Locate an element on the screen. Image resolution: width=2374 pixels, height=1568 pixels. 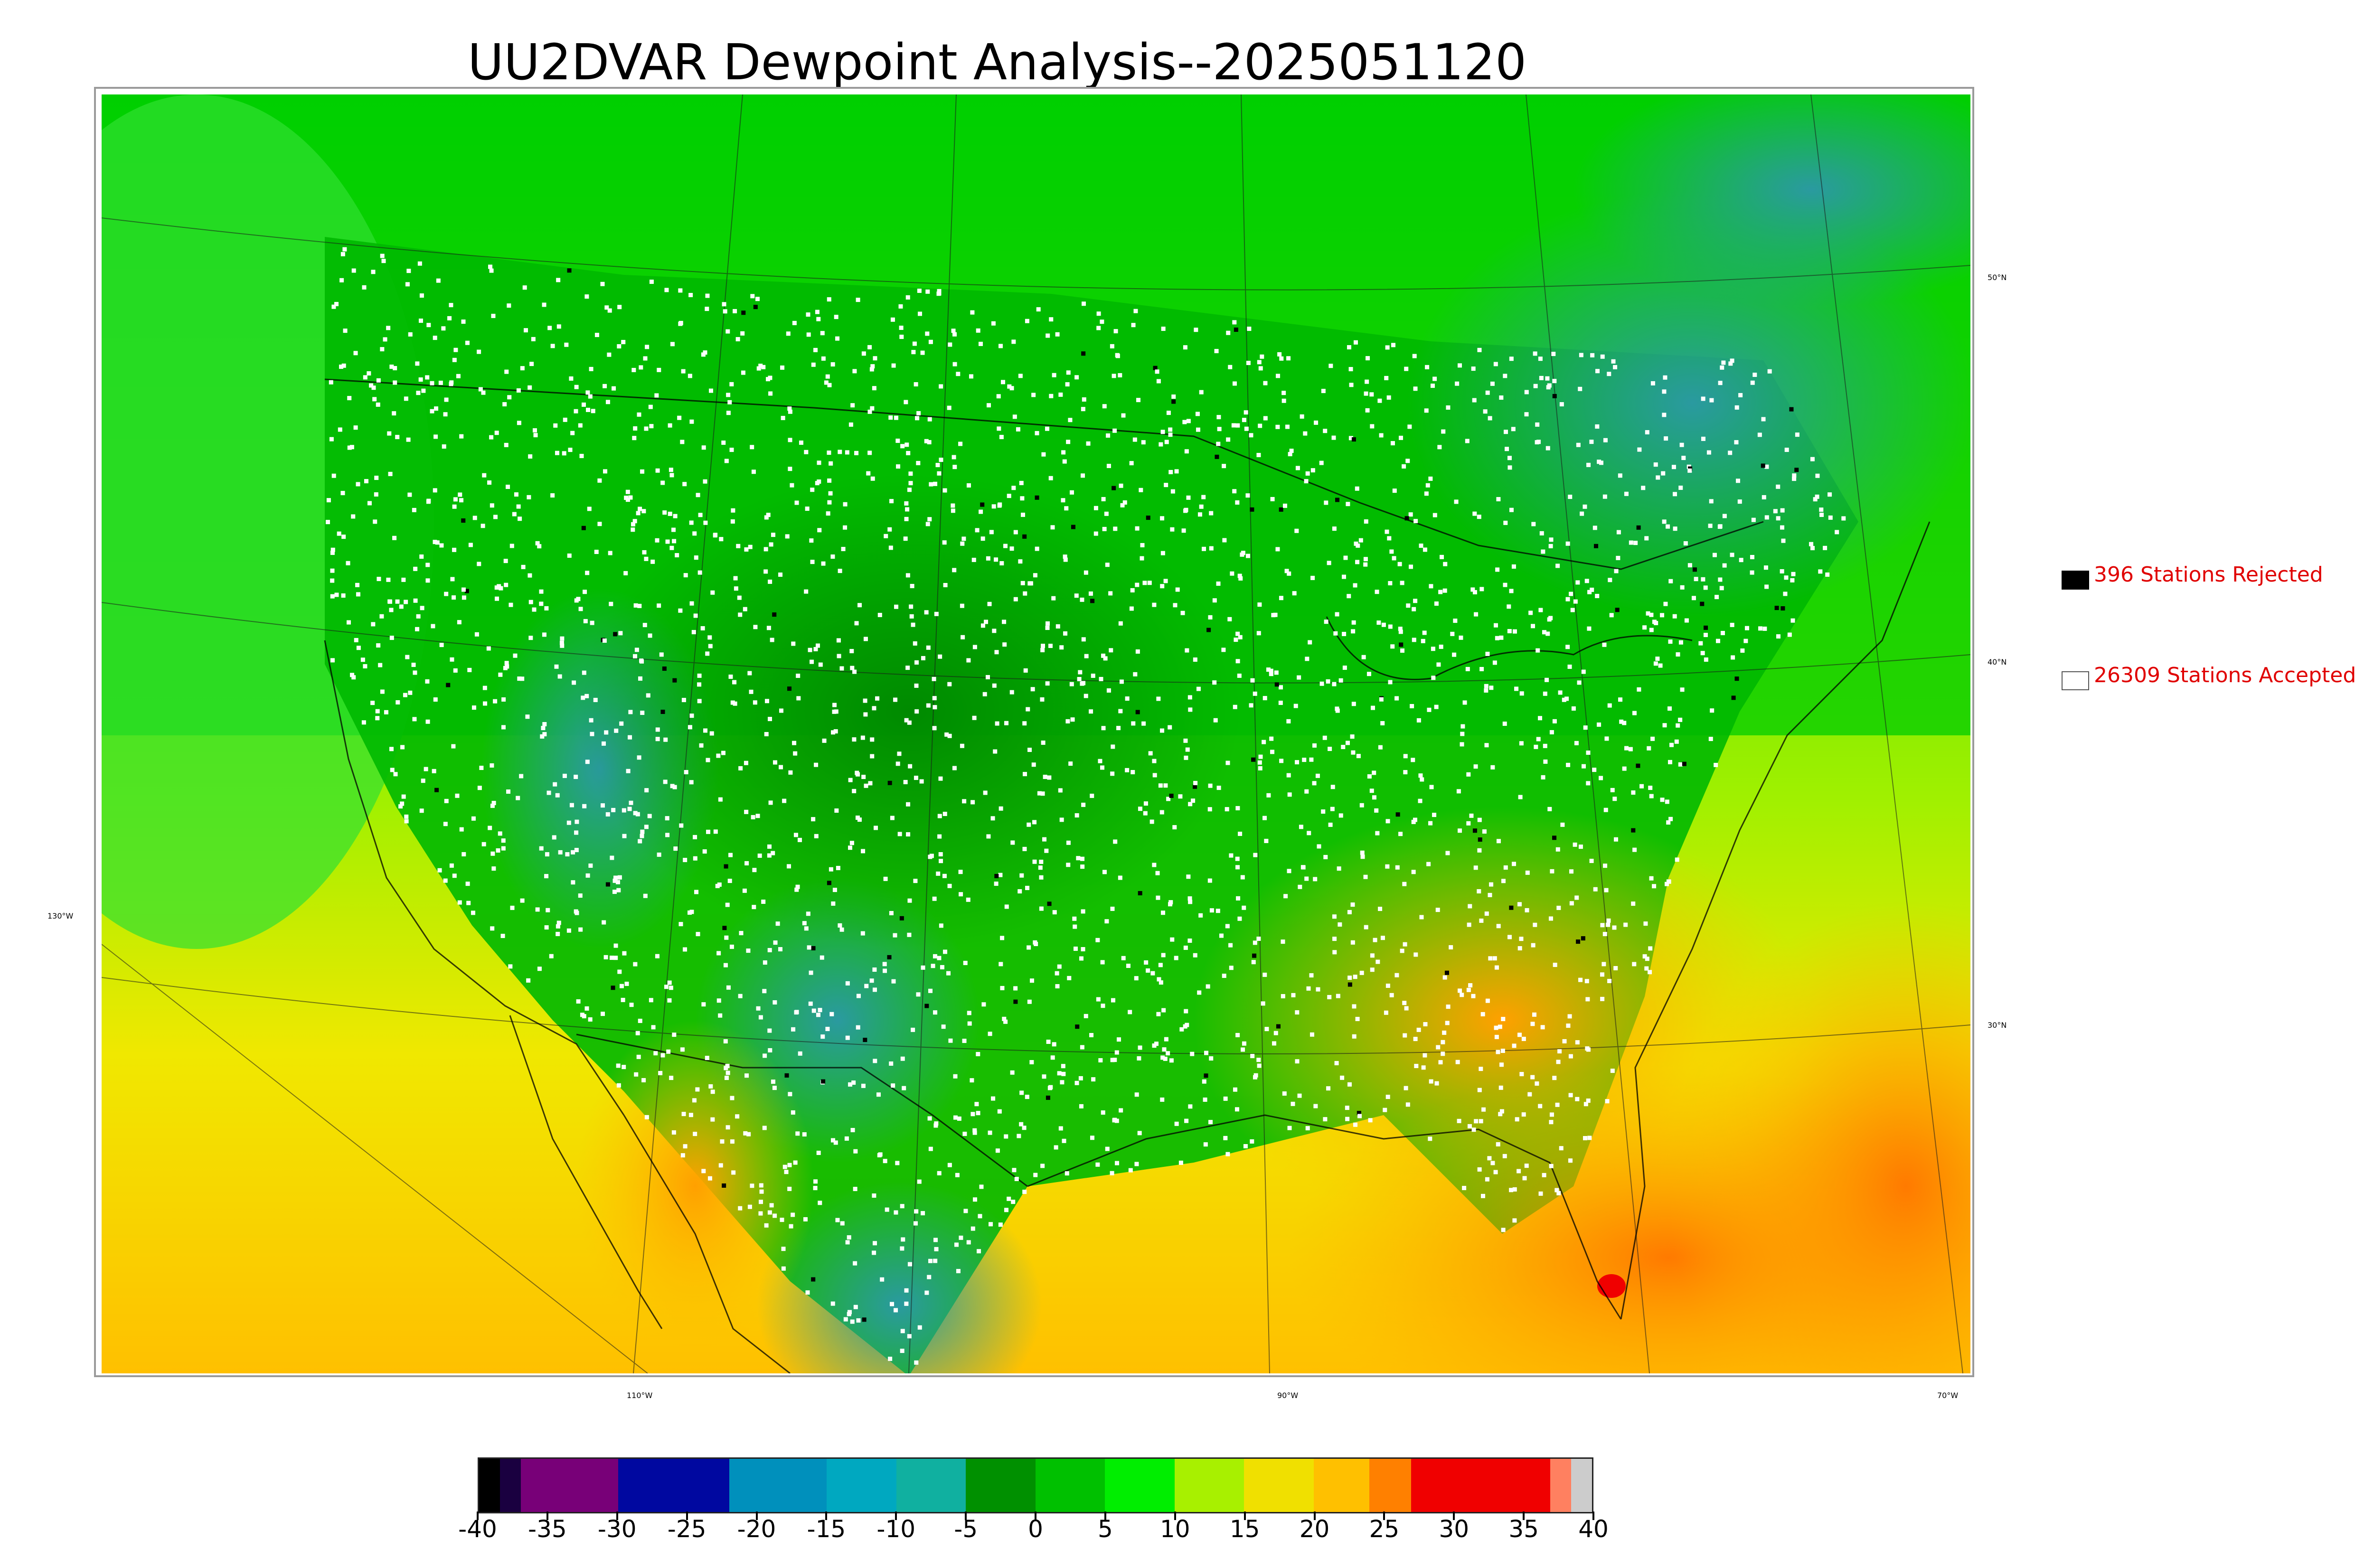
legend-accepted-label: 26309 Stations Accepted is located at coordinates (2225, 675).